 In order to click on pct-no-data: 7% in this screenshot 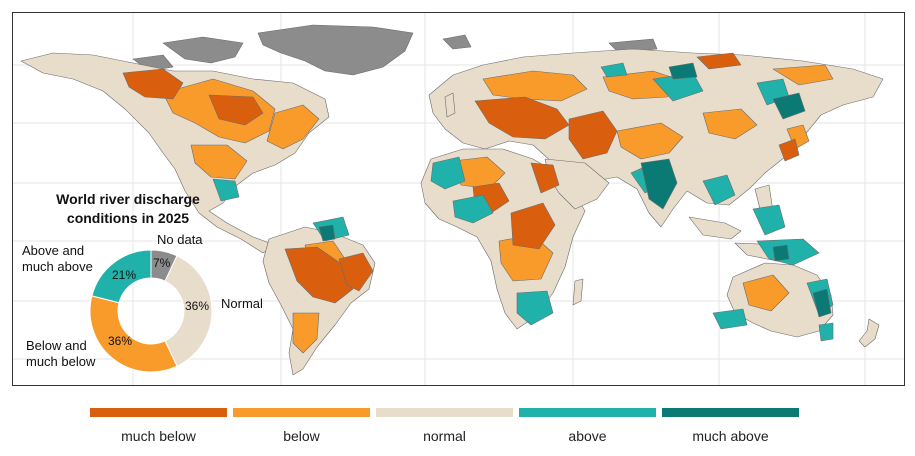, I will do `click(162, 263)`.